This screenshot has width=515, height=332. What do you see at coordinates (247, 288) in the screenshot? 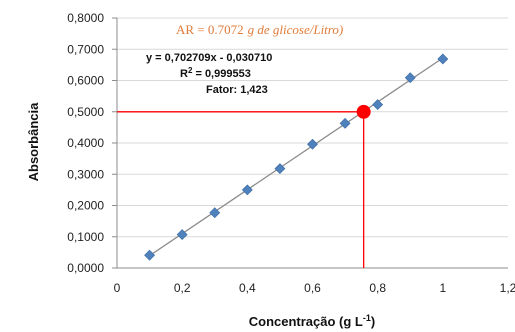
I see `x-tick-label: 0,4` at bounding box center [247, 288].